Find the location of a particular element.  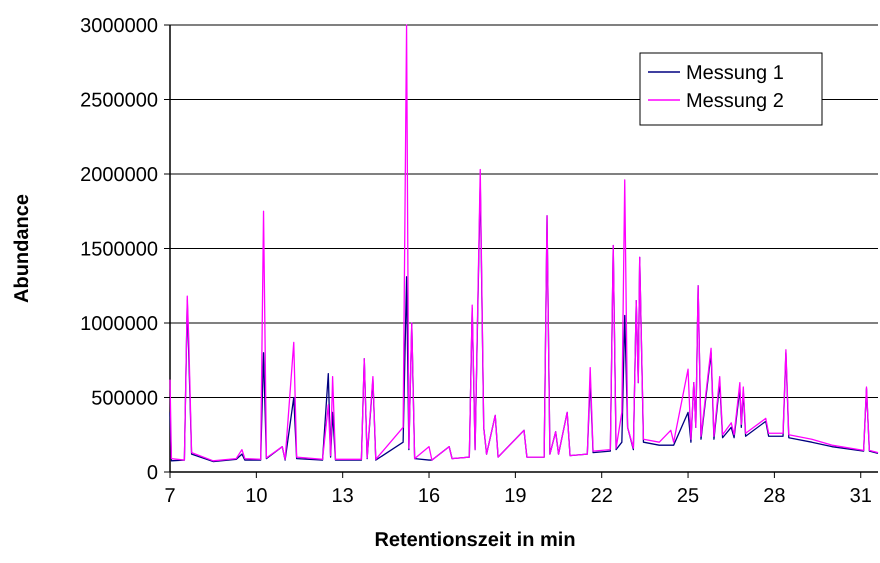

x-tick-label: 31 is located at coordinates (861, 496).